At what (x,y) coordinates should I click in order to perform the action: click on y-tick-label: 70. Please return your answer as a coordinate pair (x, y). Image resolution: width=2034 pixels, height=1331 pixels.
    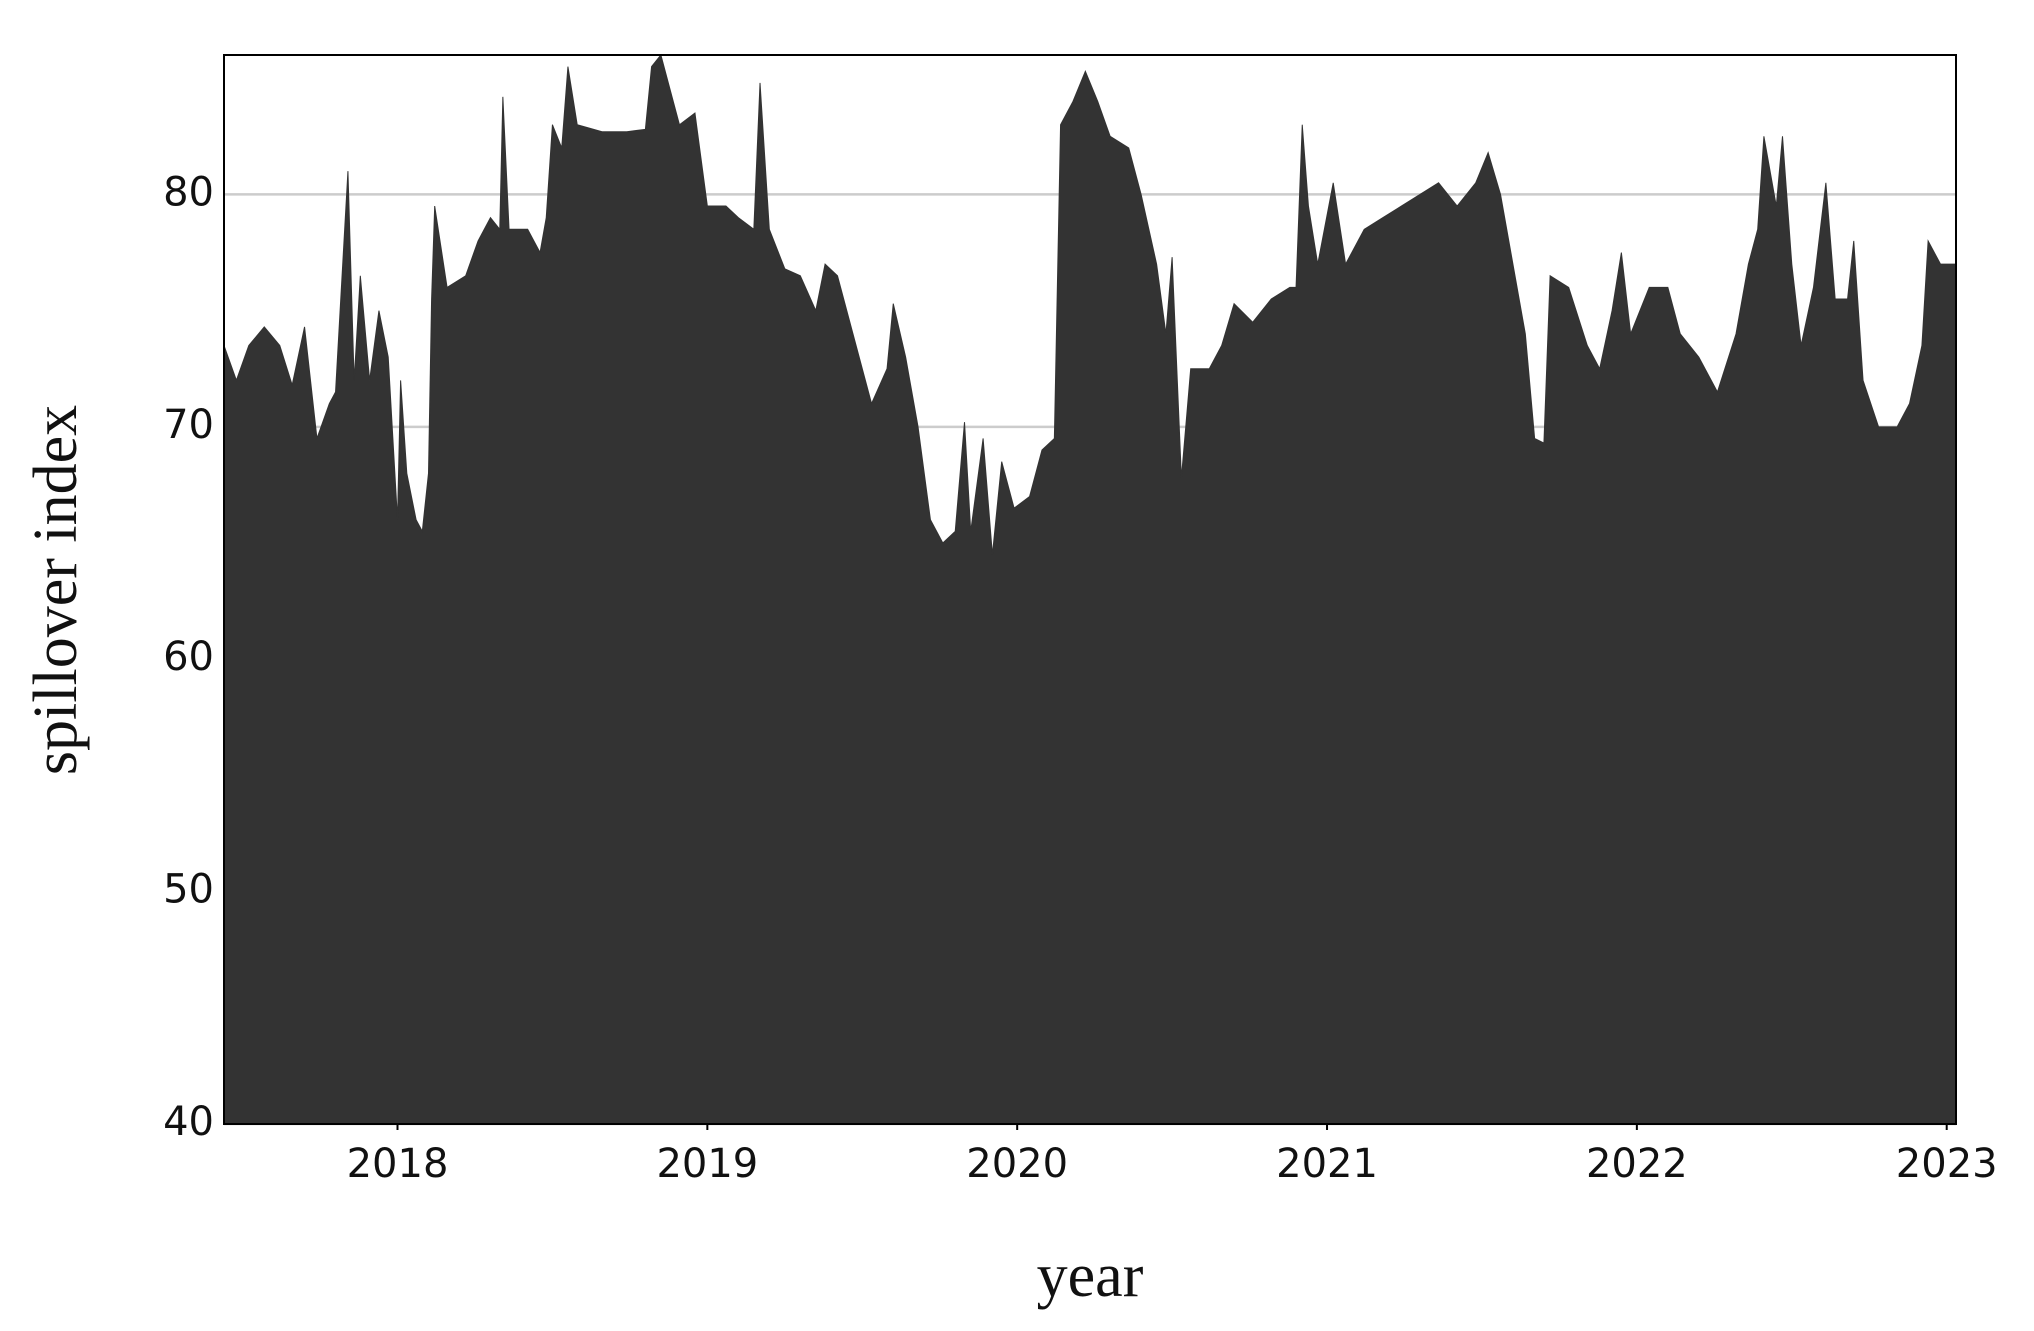
    Looking at the image, I should click on (188, 425).